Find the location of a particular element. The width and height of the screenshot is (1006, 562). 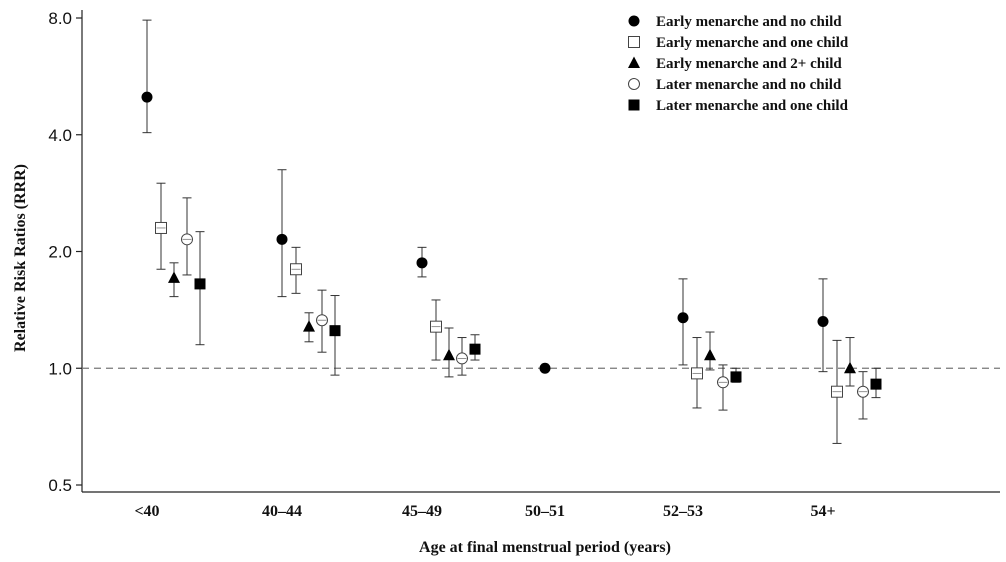

legend-entry: Later menarche and no child is located at coordinates (749, 85).